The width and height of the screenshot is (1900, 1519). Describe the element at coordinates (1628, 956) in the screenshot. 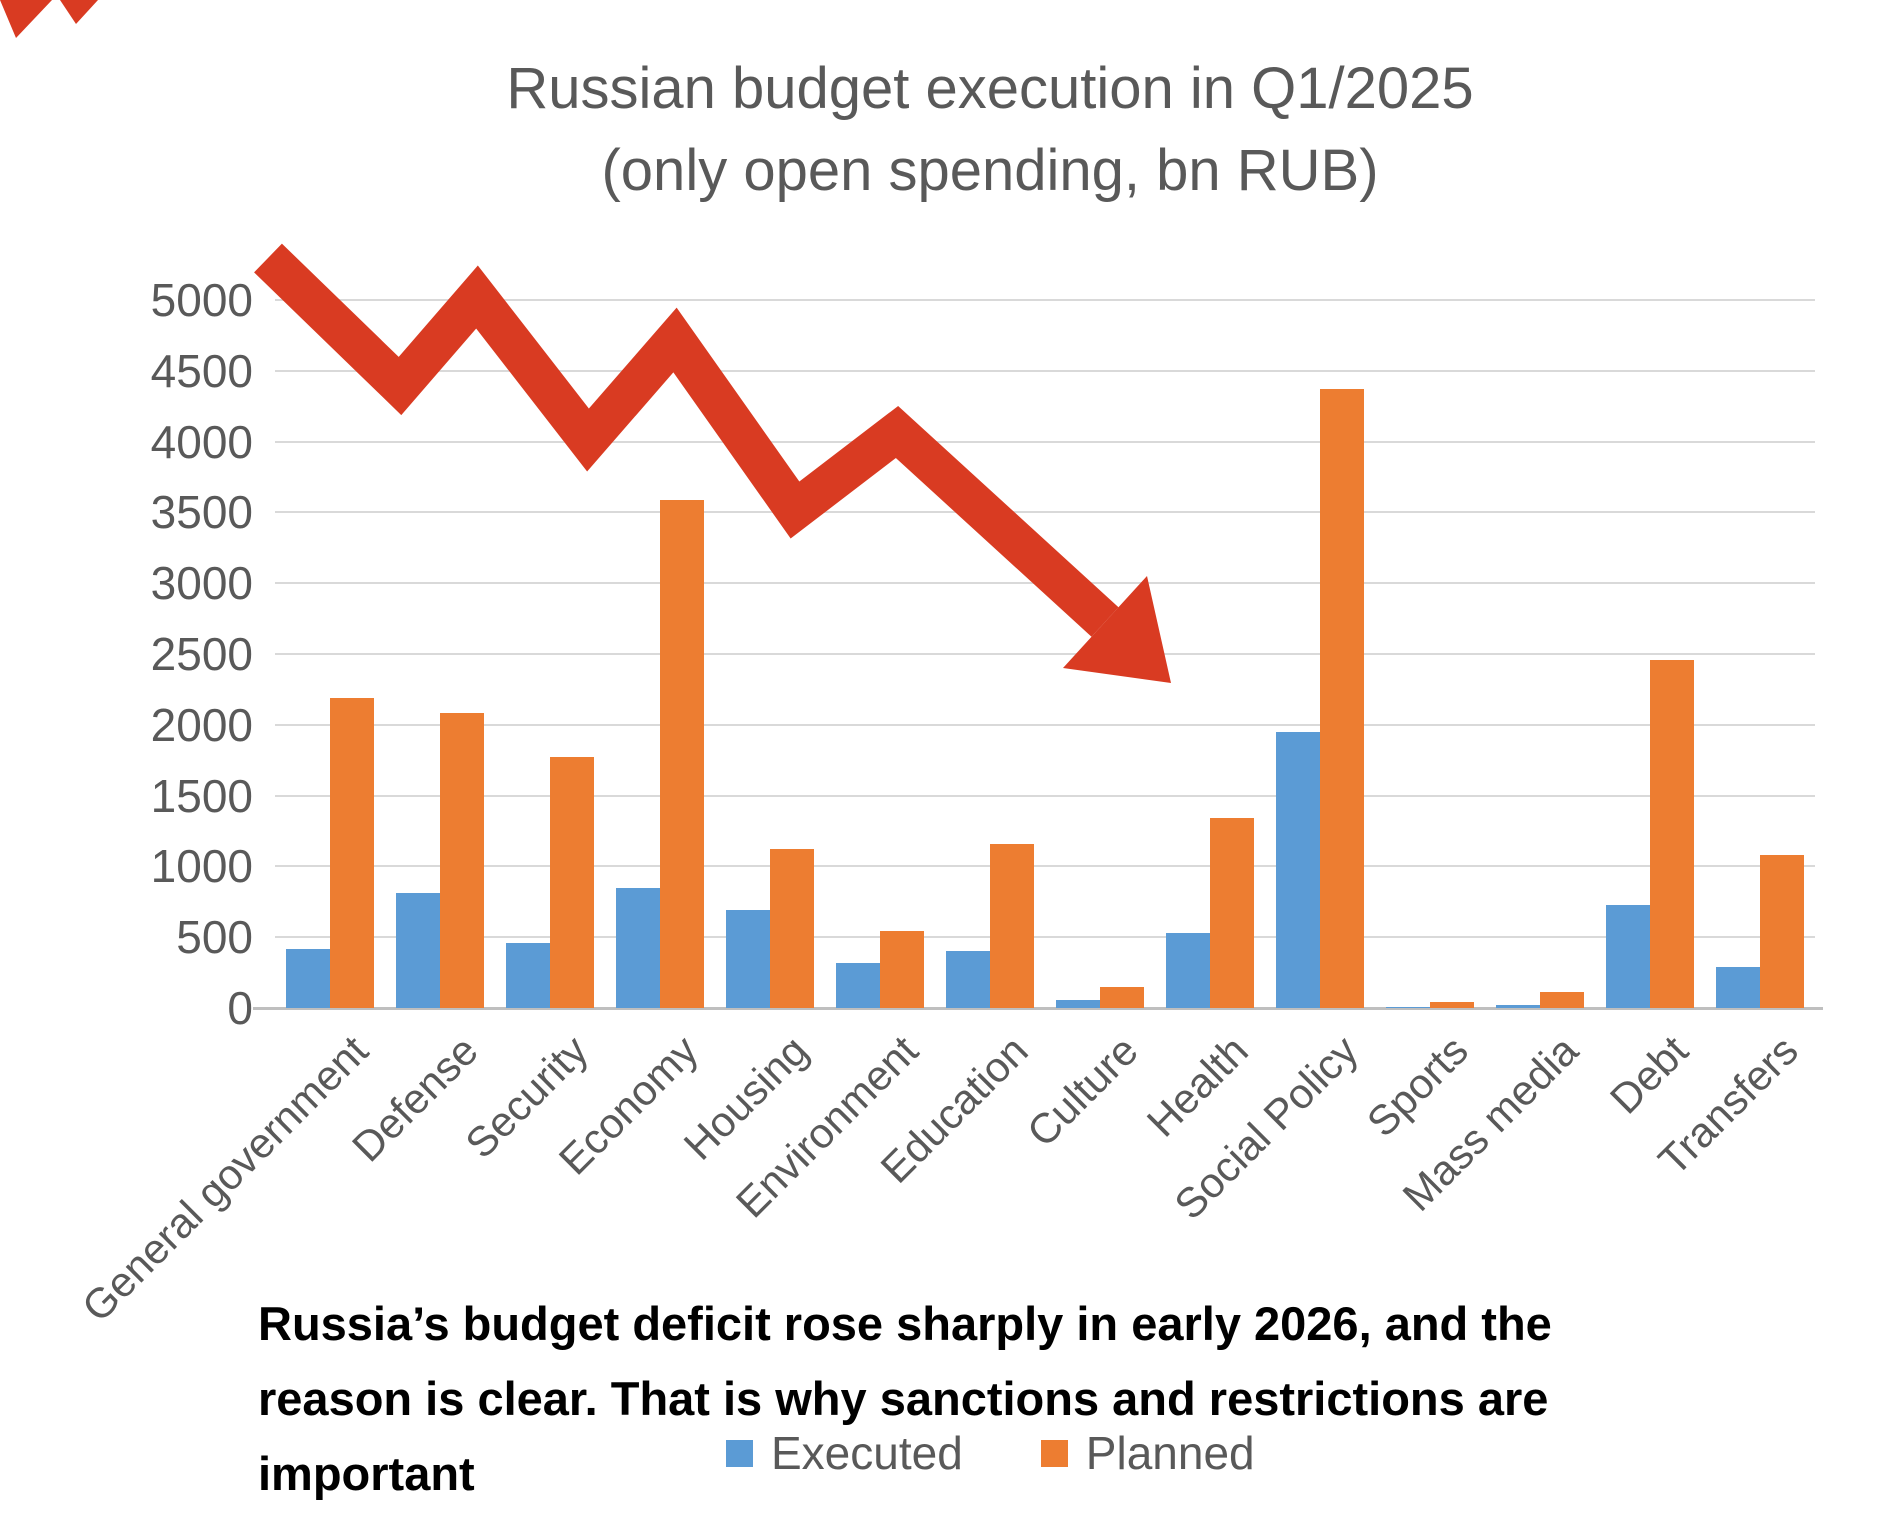

I see `bar-executed-debt` at that location.